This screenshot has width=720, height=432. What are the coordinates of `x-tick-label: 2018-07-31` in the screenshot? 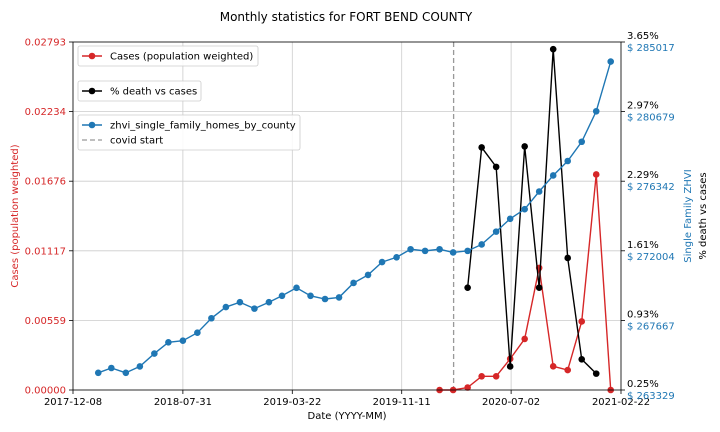 It's located at (183, 402).